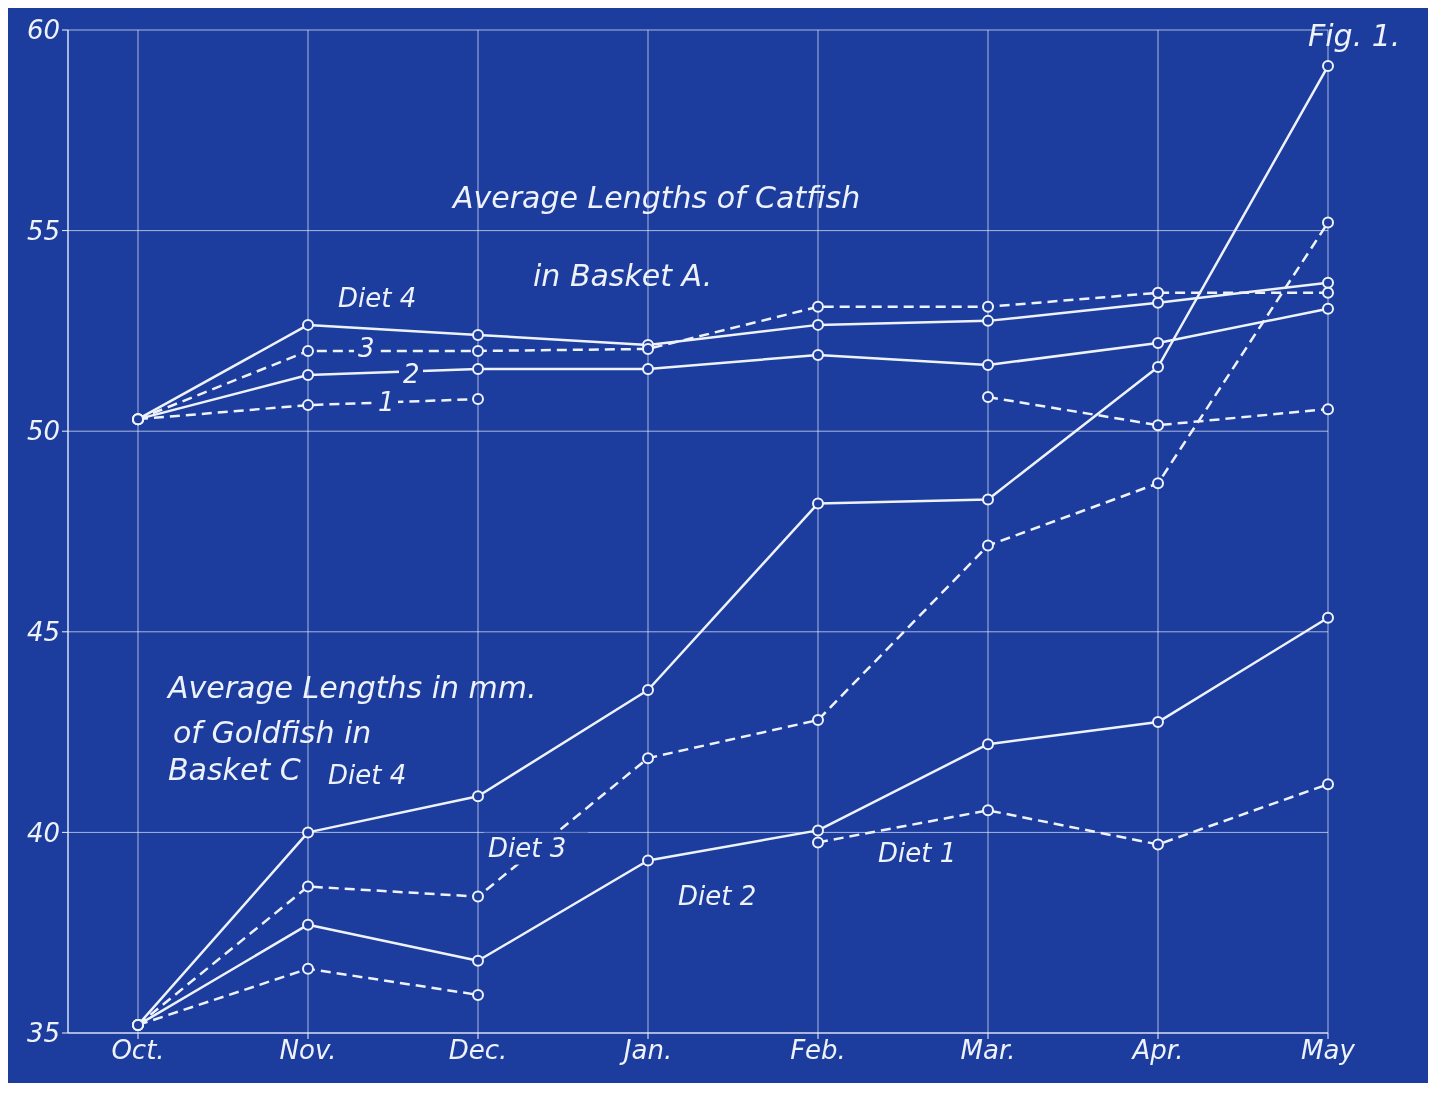 The width and height of the screenshot is (1444, 1095). Describe the element at coordinates (1157, 1050) in the screenshot. I see `x-tick-label: Apr.` at that location.